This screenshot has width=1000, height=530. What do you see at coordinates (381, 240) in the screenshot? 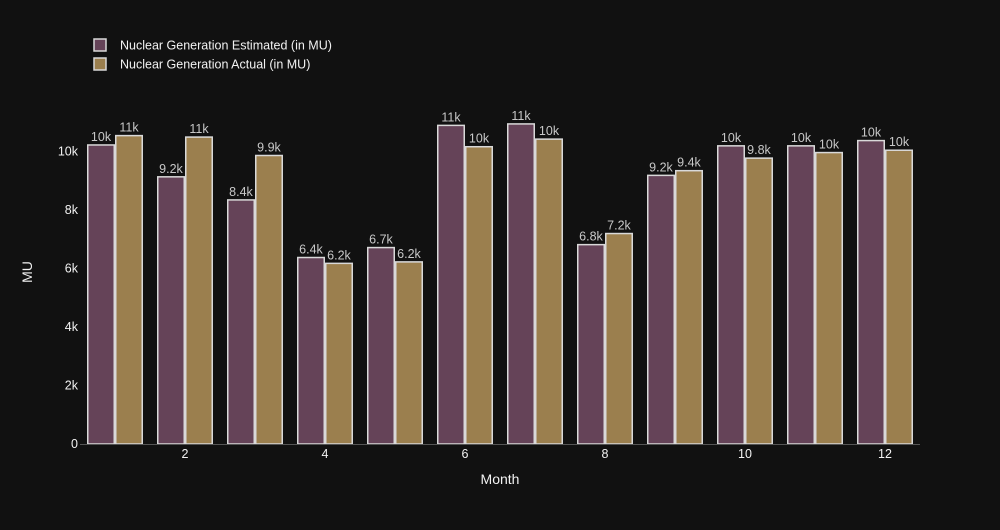
I see `bar-value-label: 6.7k` at bounding box center [381, 240].